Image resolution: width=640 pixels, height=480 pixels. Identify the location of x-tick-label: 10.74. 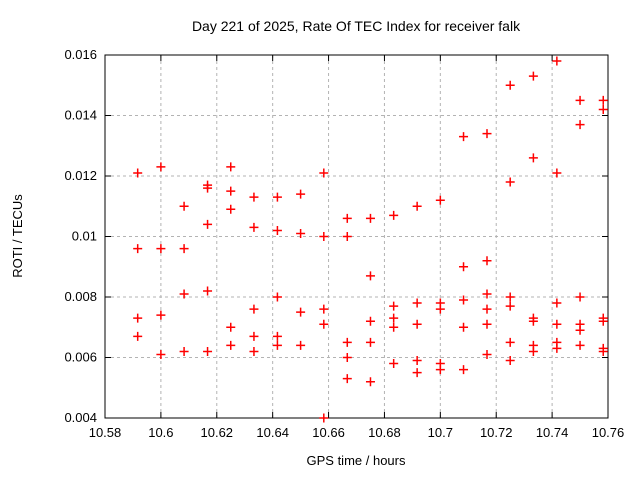
(552, 432).